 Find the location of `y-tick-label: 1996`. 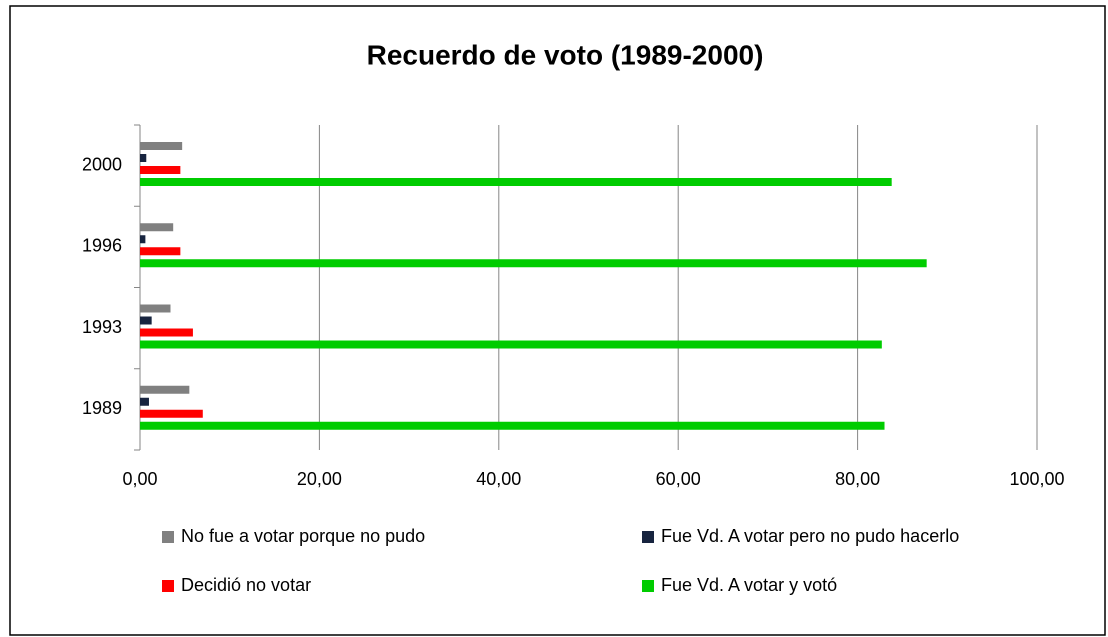

y-tick-label: 1996 is located at coordinates (102, 246).